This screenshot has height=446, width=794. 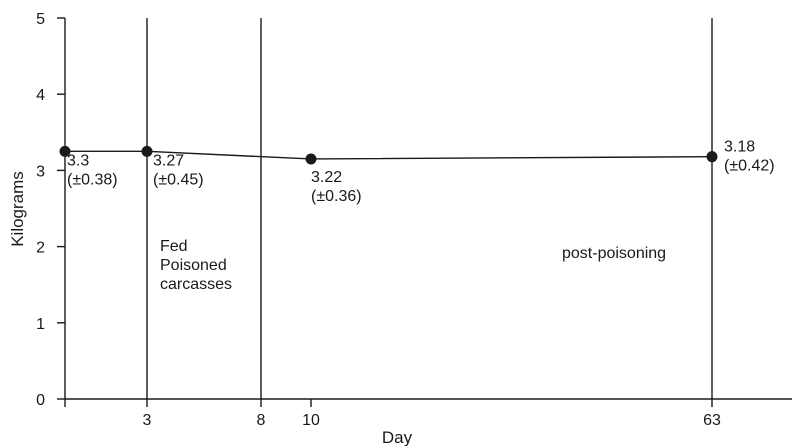 I want to click on data-label-line: (±0.38), so click(x=92, y=179).